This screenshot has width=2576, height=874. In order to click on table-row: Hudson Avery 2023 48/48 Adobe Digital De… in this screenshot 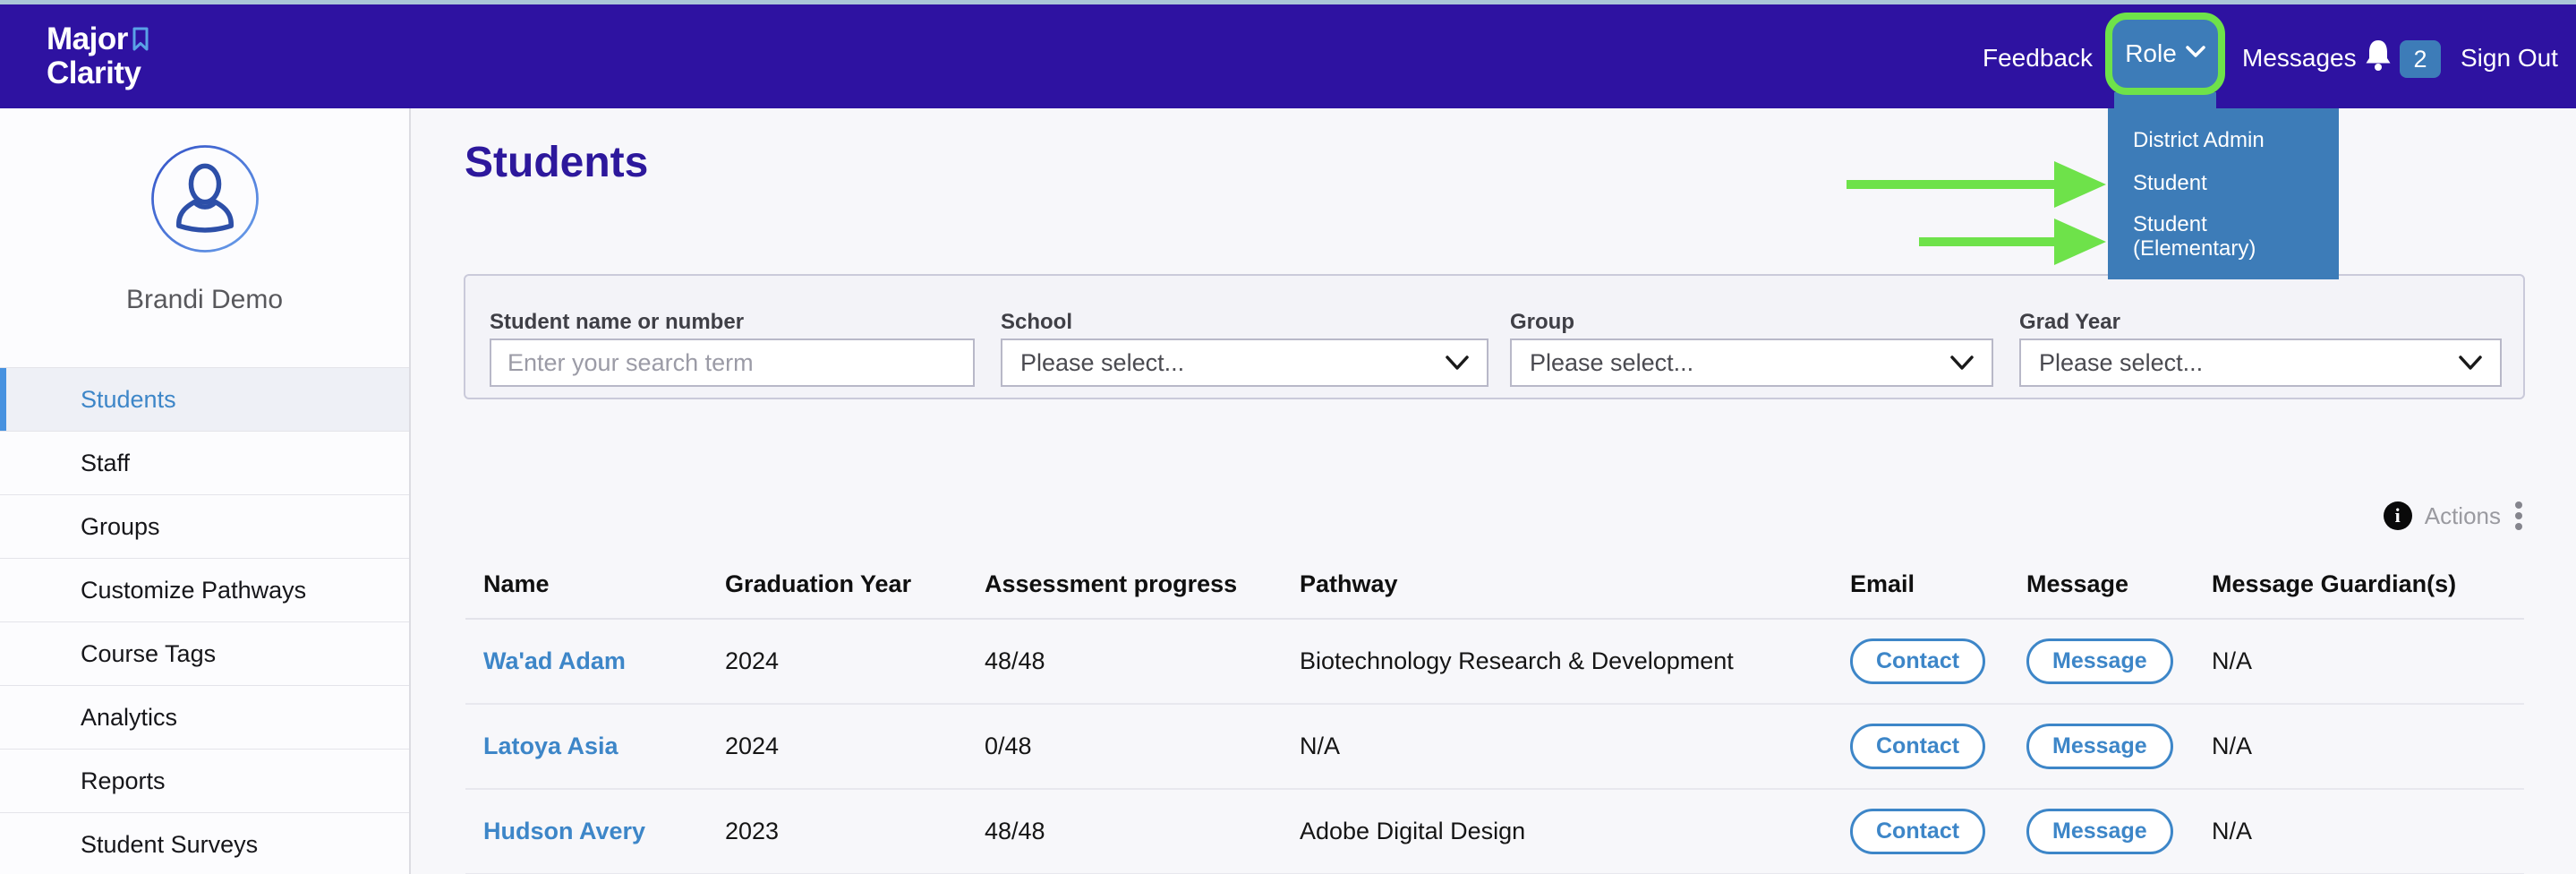, I will do `click(1494, 832)`.